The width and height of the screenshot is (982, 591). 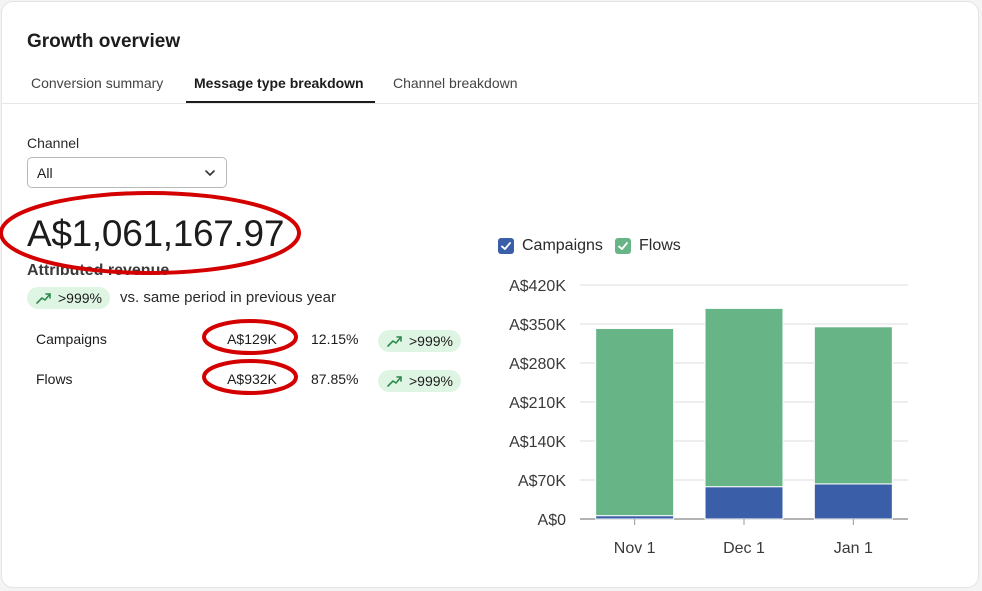 What do you see at coordinates (156, 233) in the screenshot?
I see `attributed-revenue-total: A$1,061,167.97` at bounding box center [156, 233].